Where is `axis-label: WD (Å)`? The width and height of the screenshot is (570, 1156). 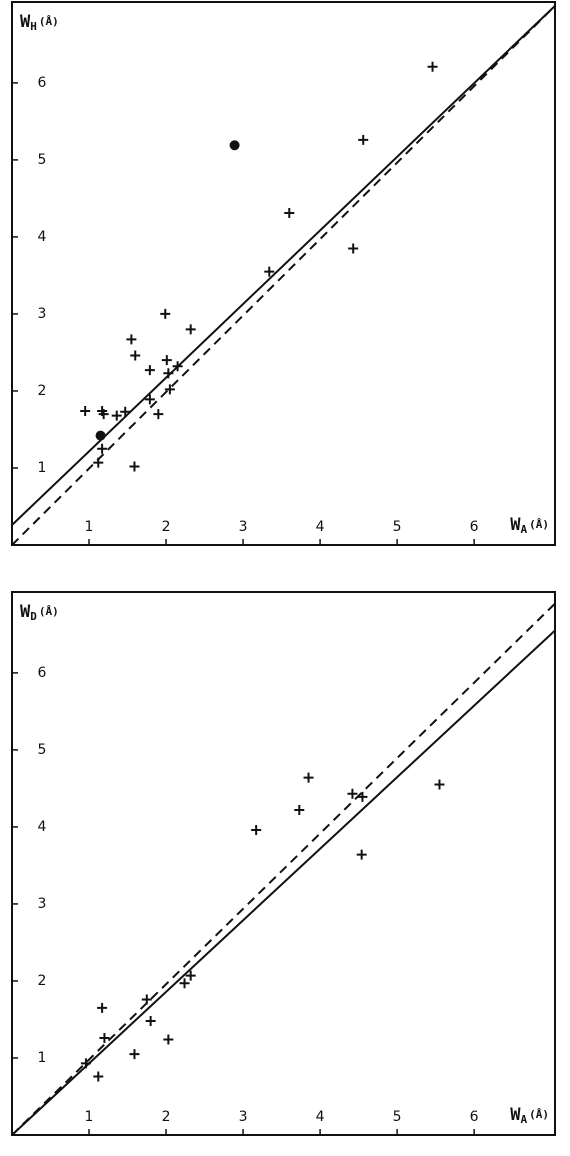 axis-label: WD (Å) is located at coordinates (39, 612).